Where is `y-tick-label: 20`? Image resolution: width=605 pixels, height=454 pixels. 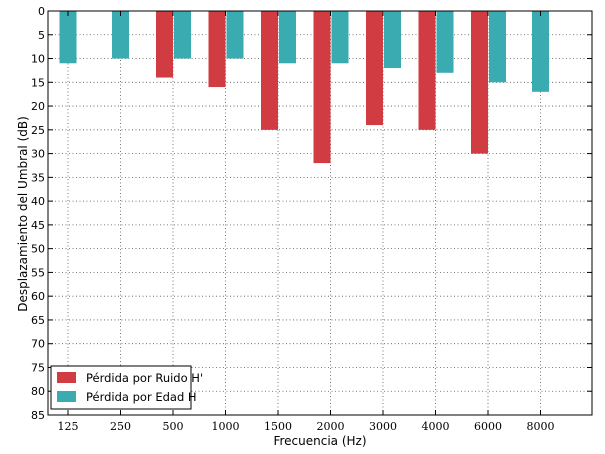 y-tick-label: 20 is located at coordinates (38, 106).